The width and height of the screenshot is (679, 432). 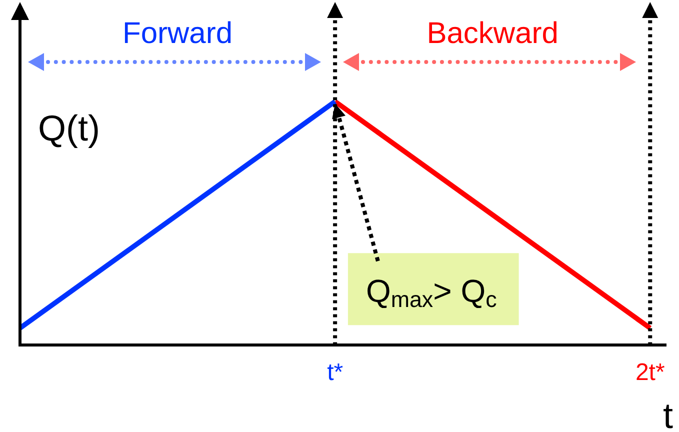 What do you see at coordinates (335, 372) in the screenshot?
I see `x-tick-label: t*` at bounding box center [335, 372].